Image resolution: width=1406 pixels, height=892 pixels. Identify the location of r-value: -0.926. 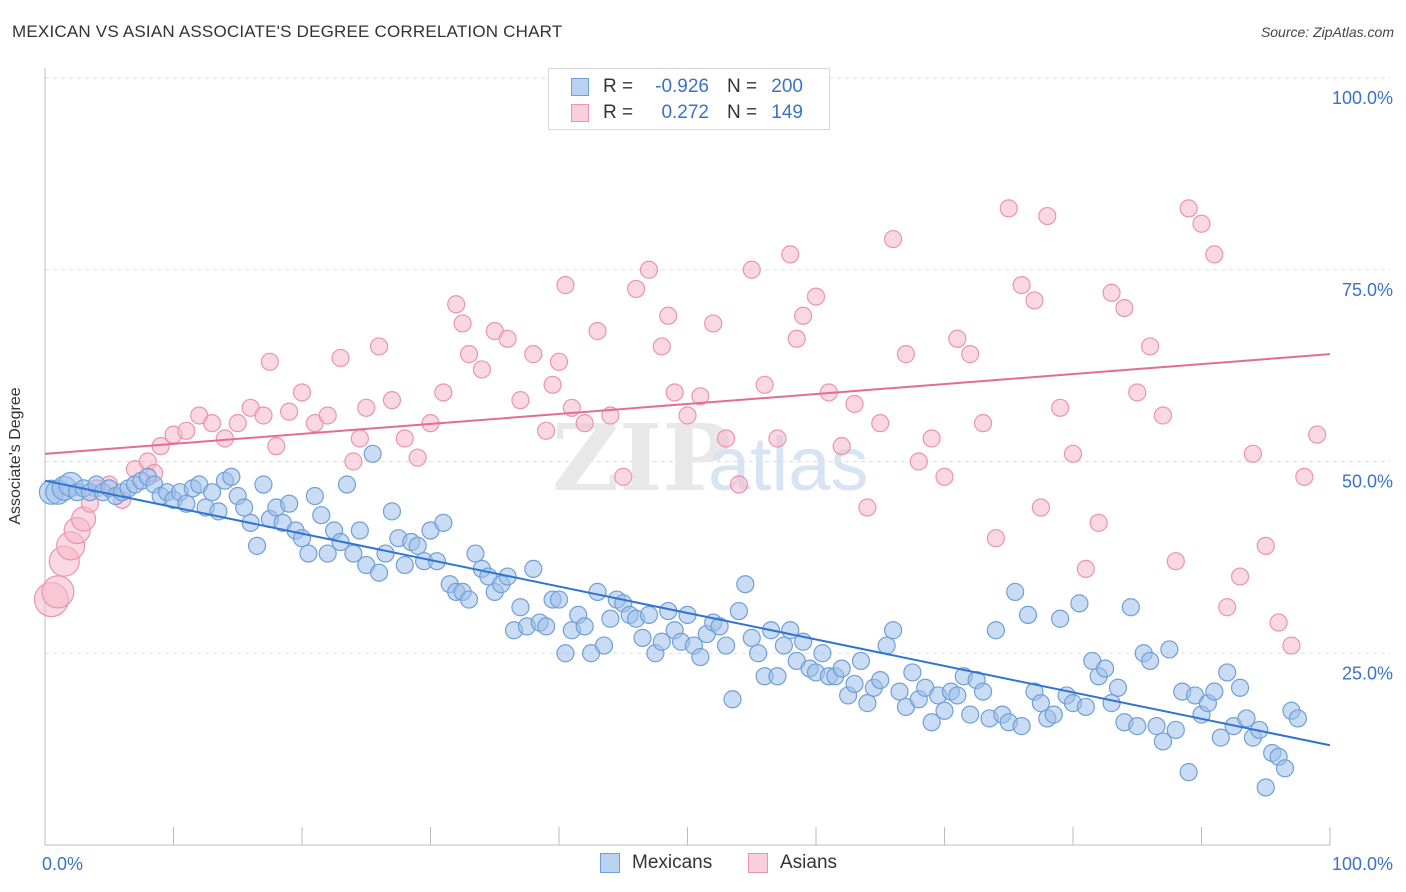
(682, 86).